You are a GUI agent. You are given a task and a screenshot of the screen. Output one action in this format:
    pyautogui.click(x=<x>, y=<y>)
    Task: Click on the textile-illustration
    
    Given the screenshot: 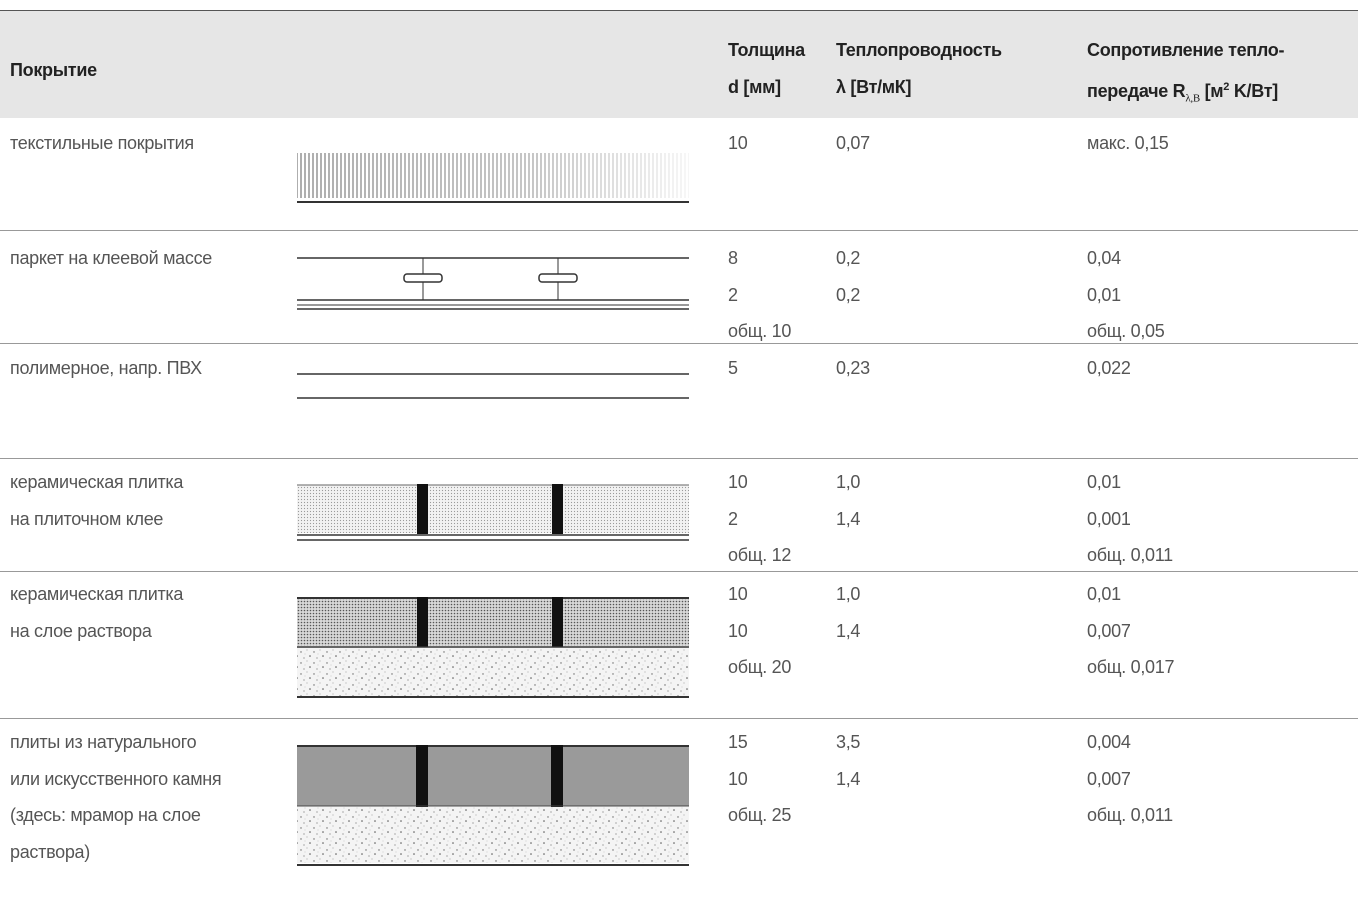 What is the action you would take?
    pyautogui.click(x=493, y=178)
    